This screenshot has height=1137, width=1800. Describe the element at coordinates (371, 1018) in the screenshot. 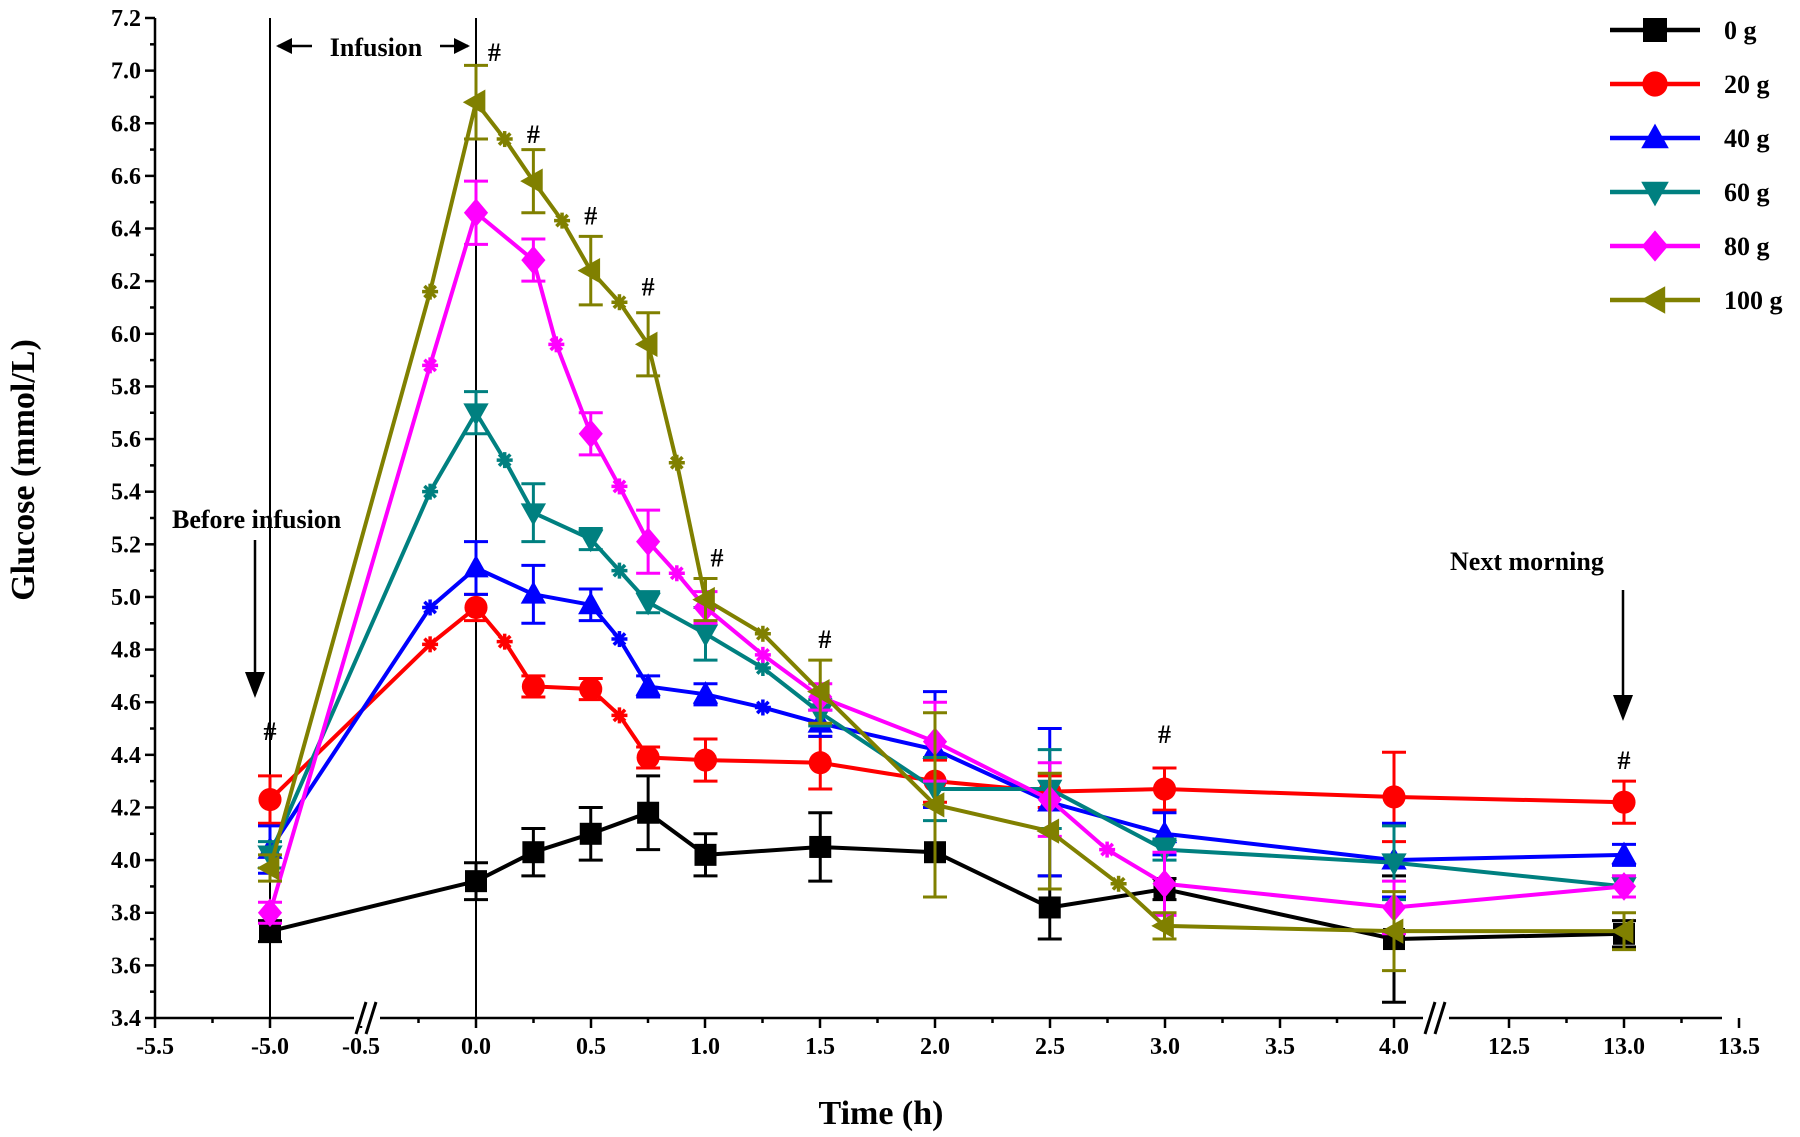

I see `axis-break-mark` at that location.